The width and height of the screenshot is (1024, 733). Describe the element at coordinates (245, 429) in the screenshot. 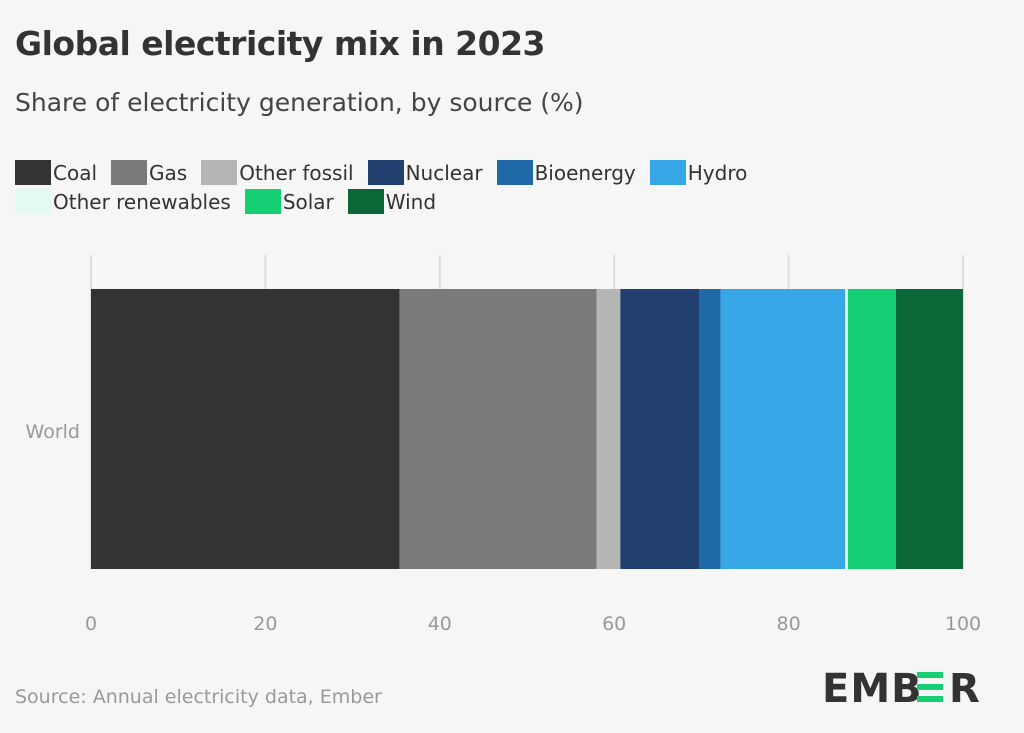

I see `bar-segment-coal` at that location.